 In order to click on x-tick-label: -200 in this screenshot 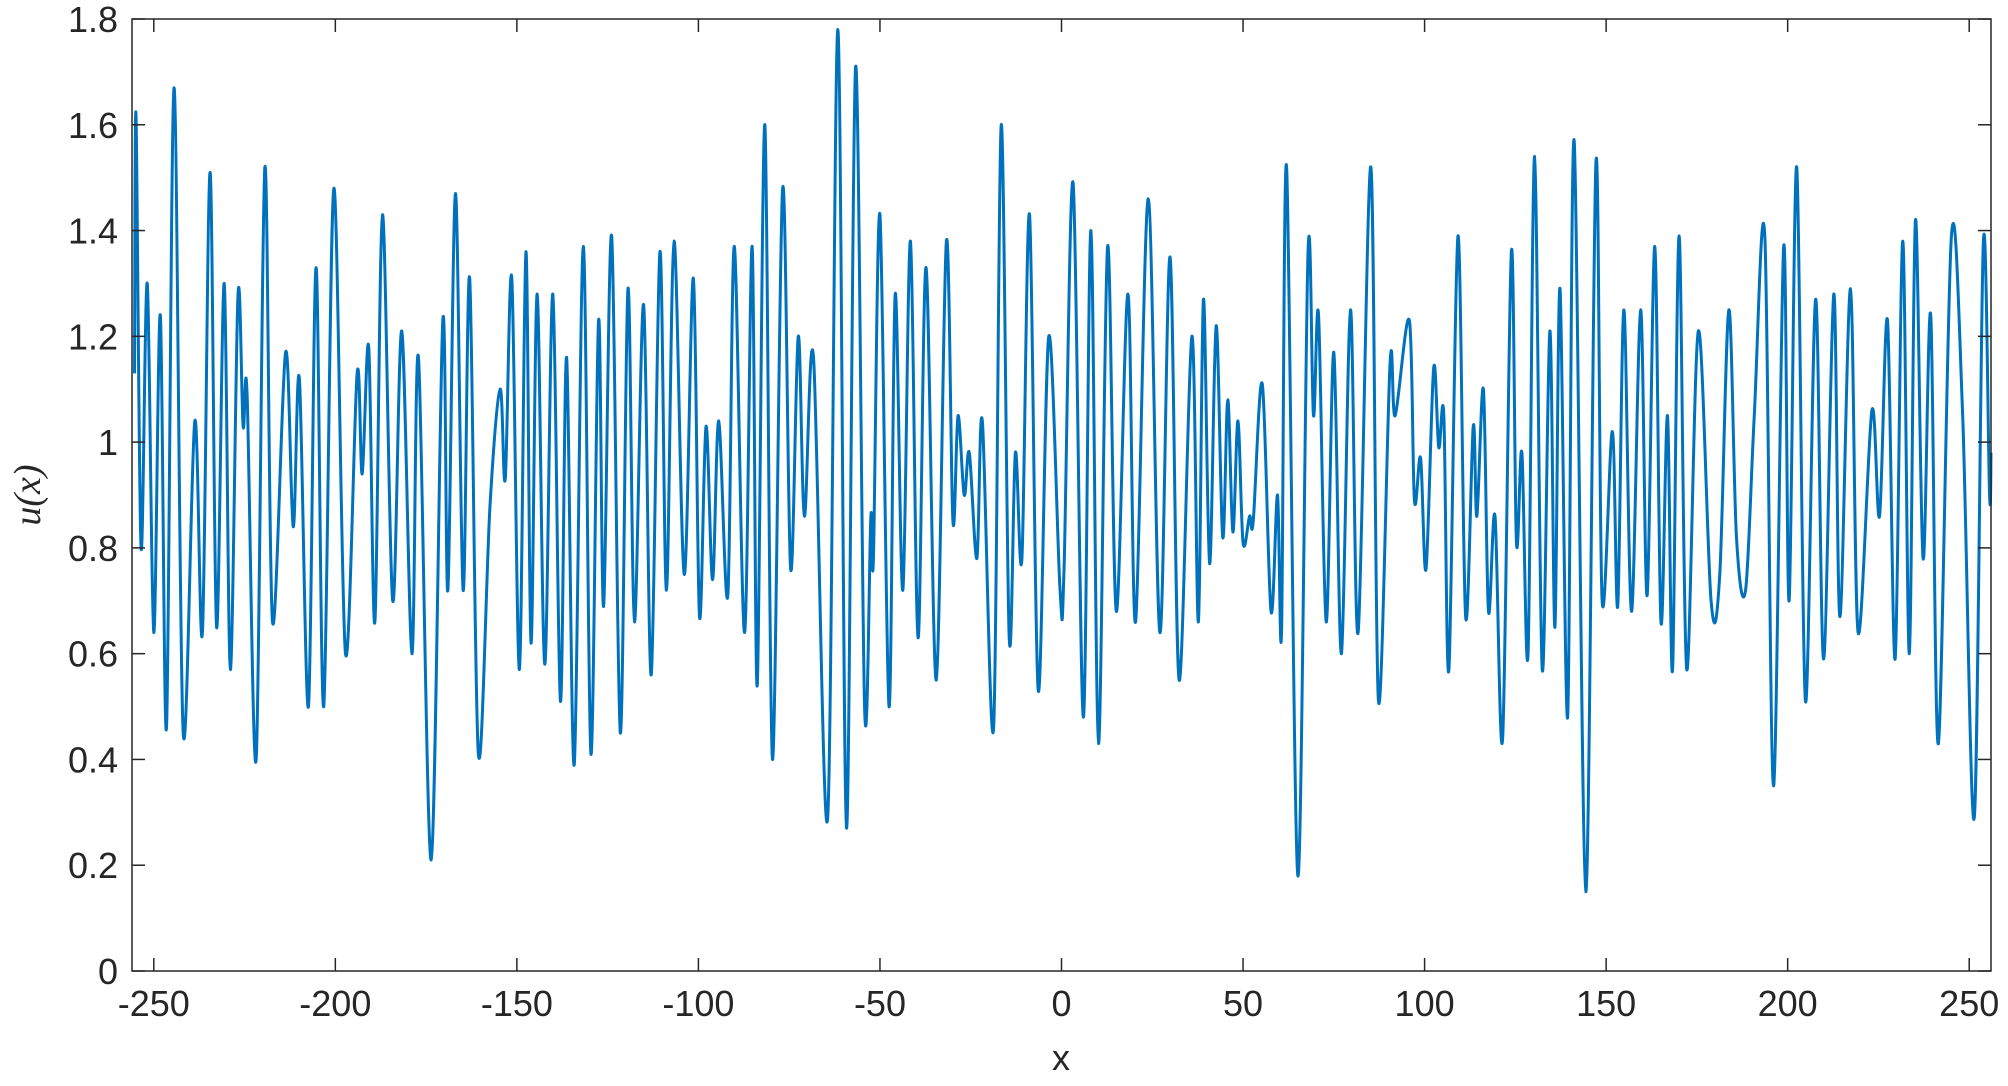, I will do `click(335, 1003)`.